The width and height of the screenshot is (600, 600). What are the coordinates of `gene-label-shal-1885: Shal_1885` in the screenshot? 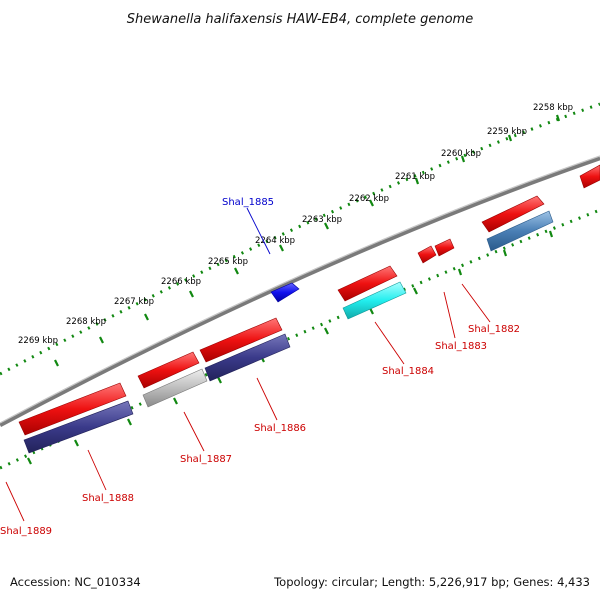 It's located at (248, 202).